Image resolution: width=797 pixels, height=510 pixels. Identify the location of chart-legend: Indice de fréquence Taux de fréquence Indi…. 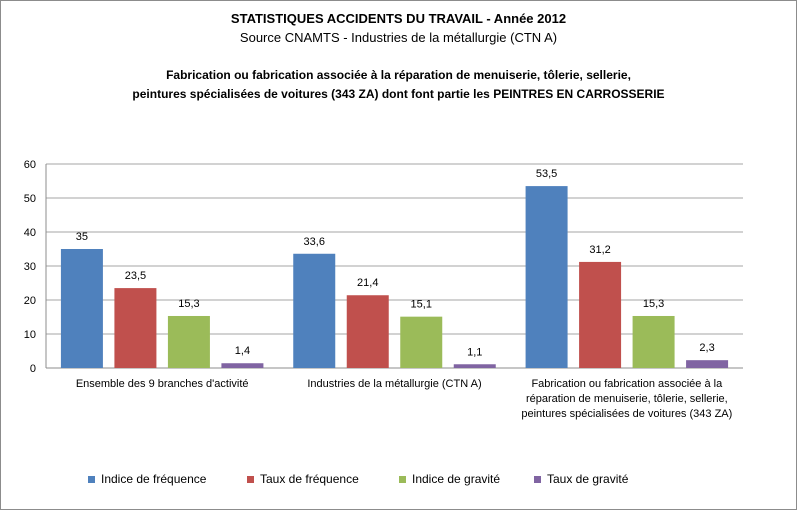
(398, 480).